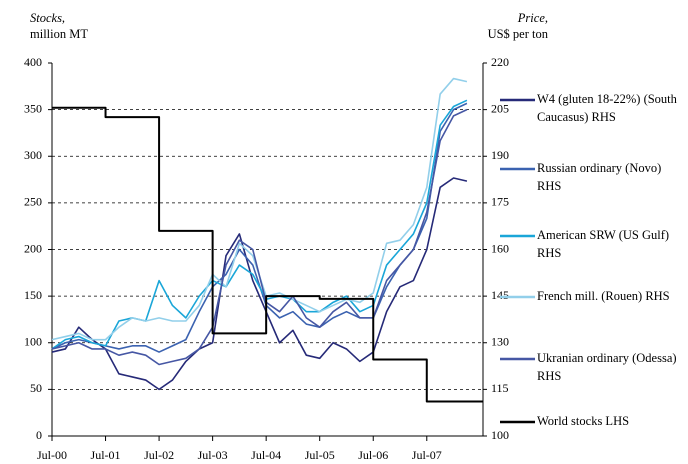 Image resolution: width=688 pixels, height=464 pixels. Describe the element at coordinates (500, 248) in the screenshot. I see `y2-tick-label: 160` at that location.